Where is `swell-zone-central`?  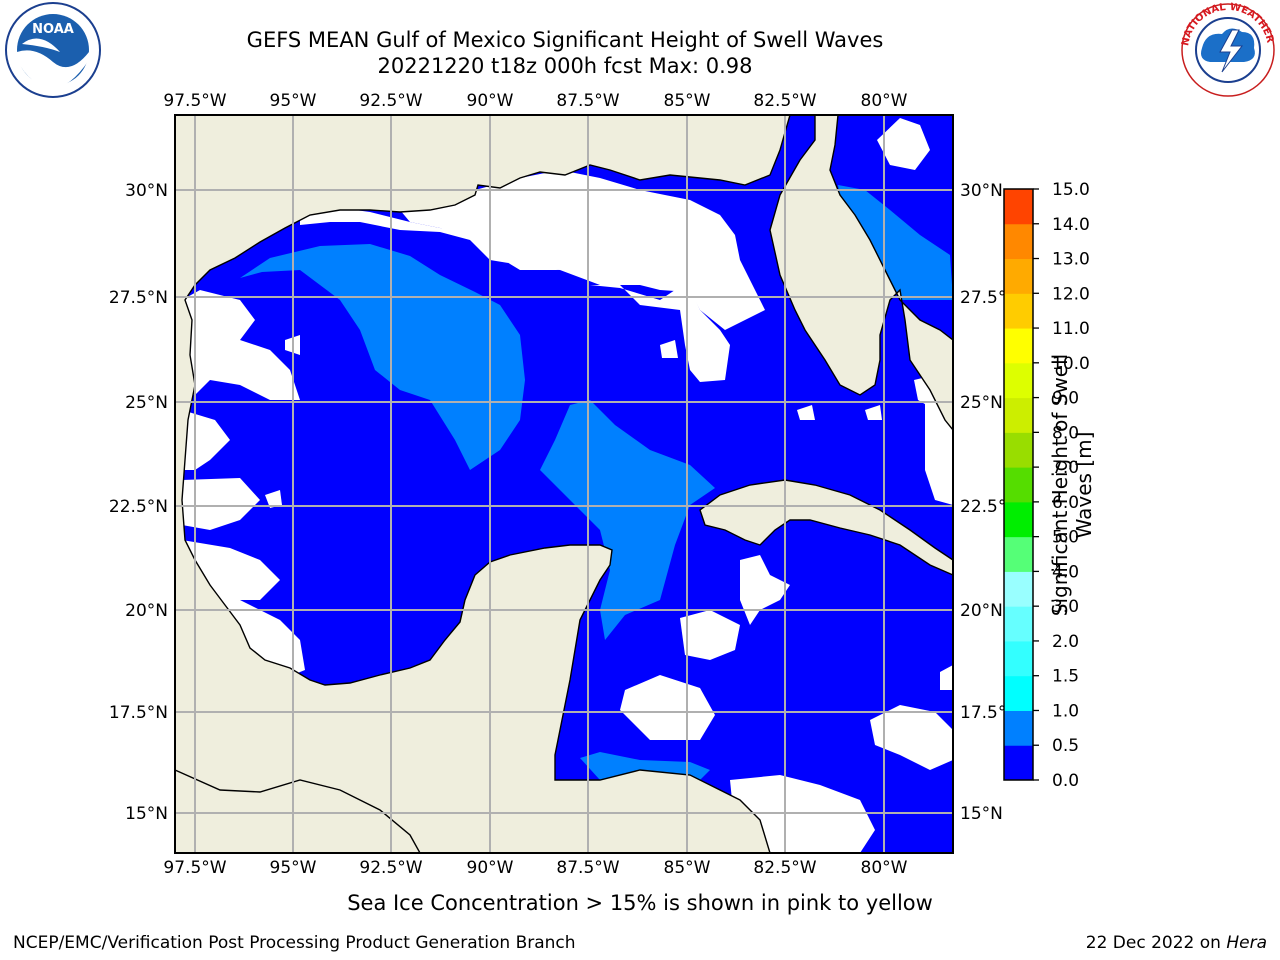
swell-zone-central is located at coordinates (382, 357).